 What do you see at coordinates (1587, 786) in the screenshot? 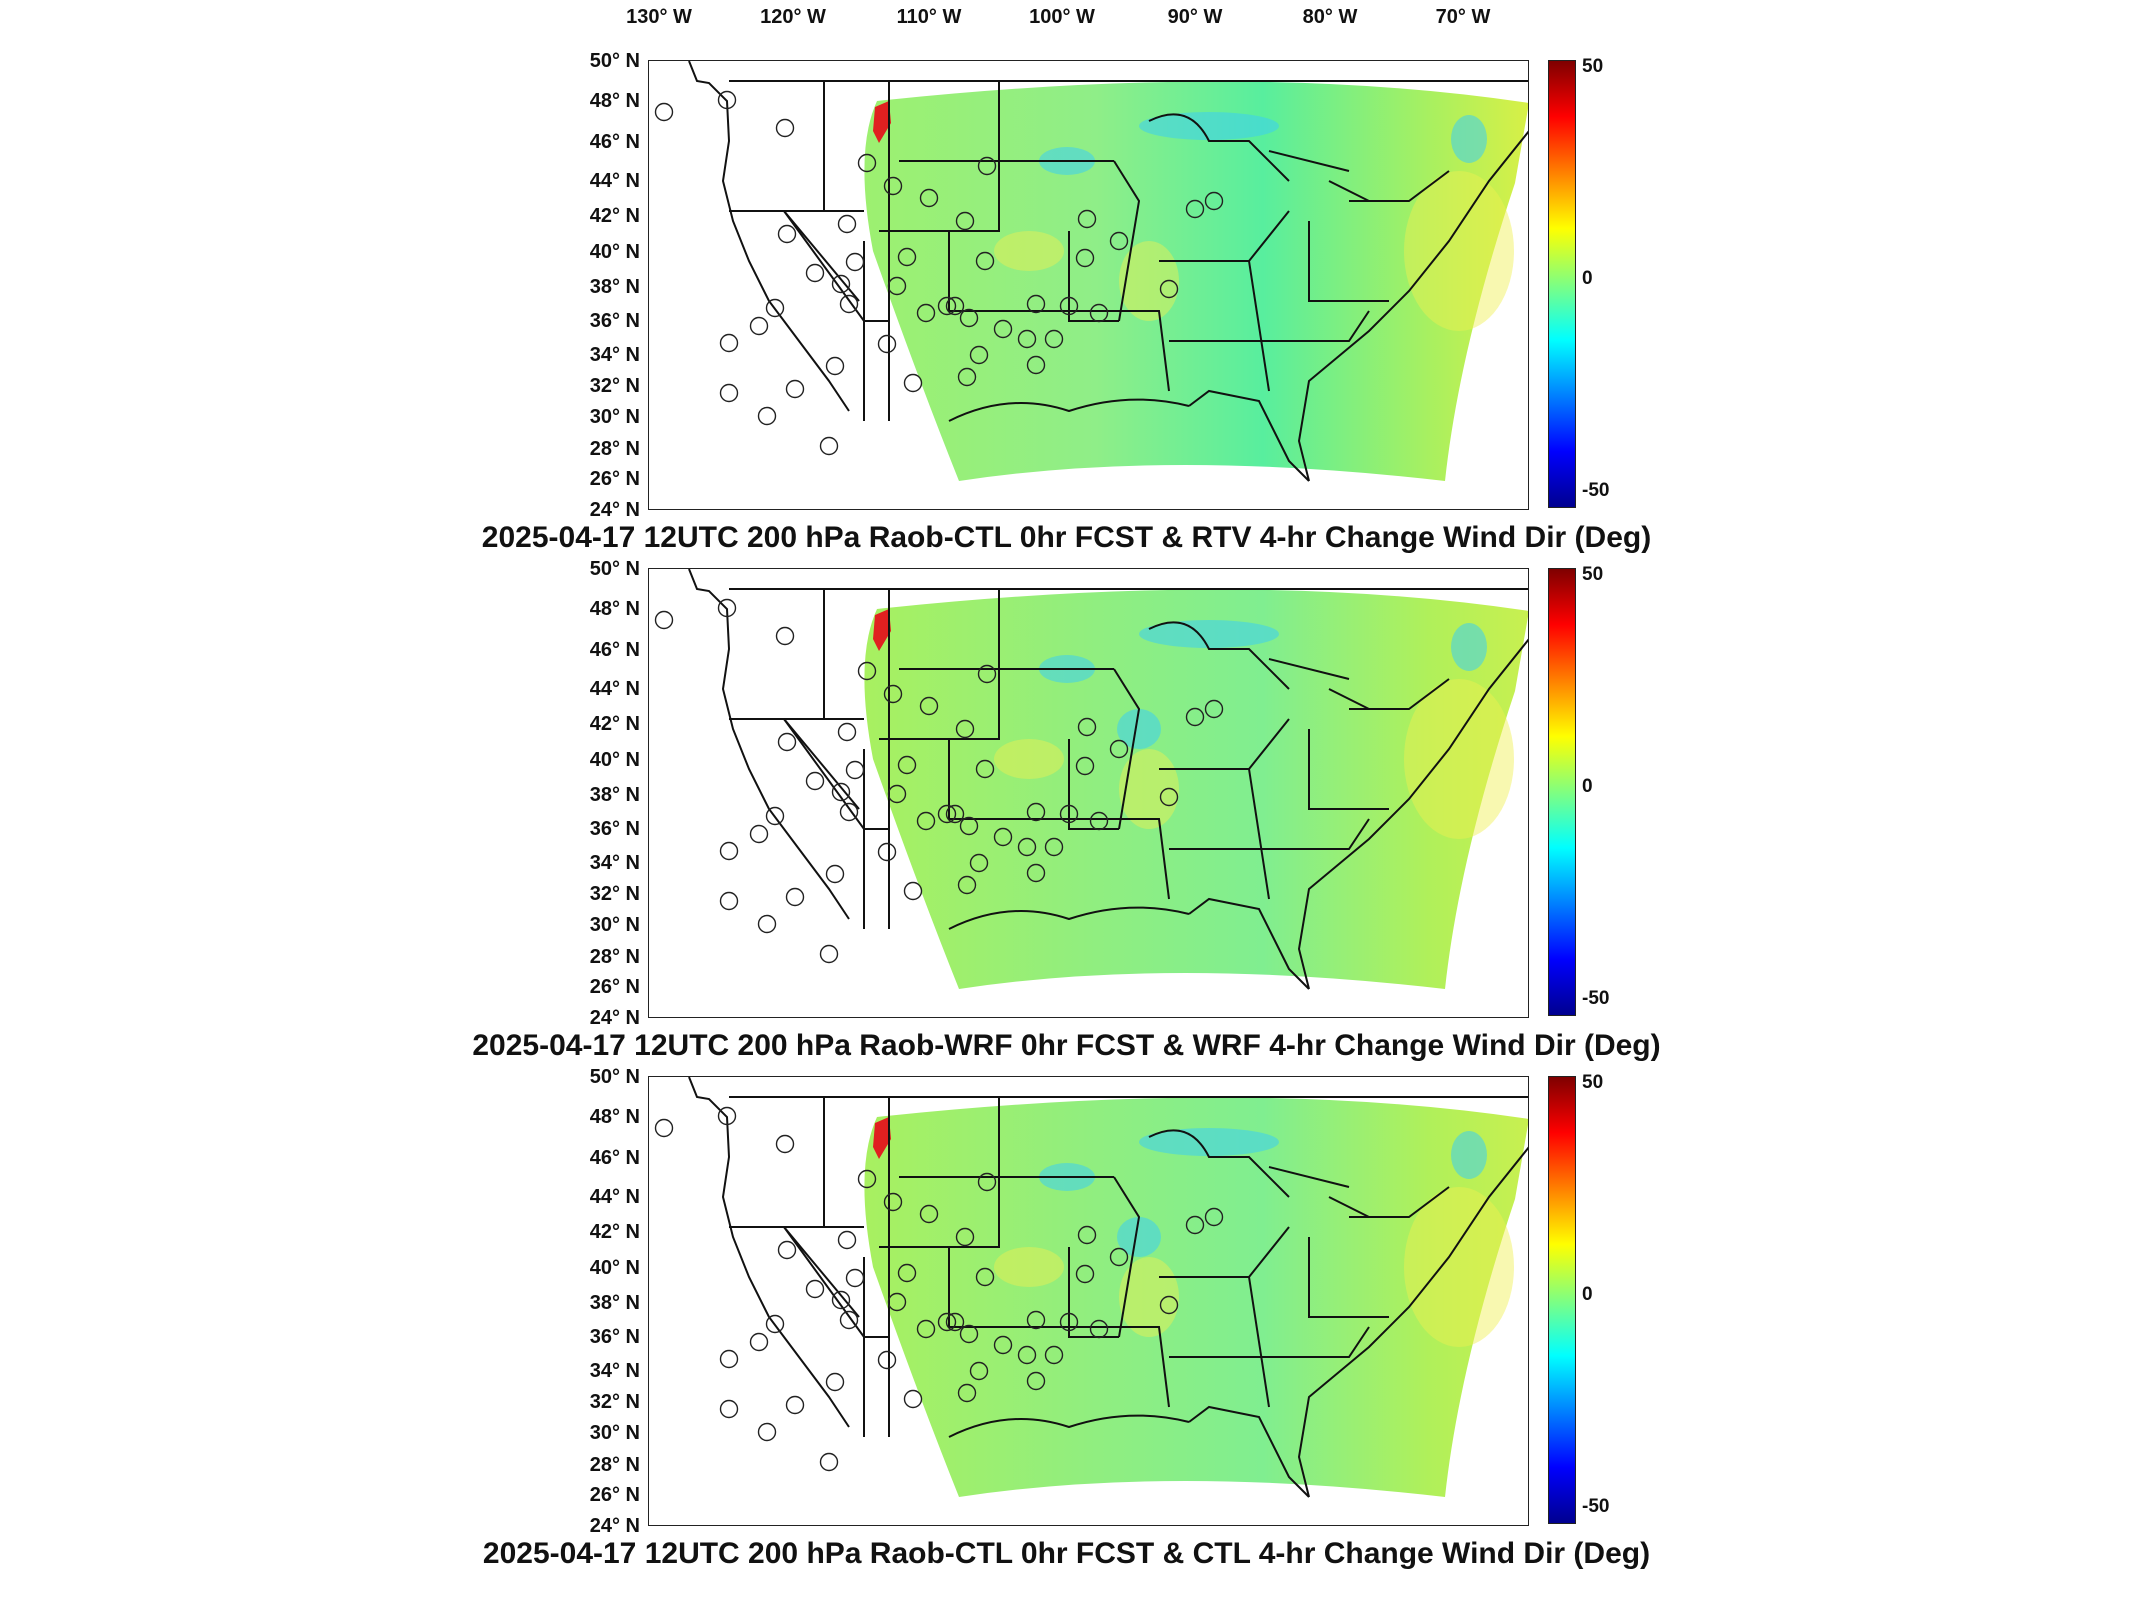
I see `colorbar-tick-label: 0` at bounding box center [1587, 786].